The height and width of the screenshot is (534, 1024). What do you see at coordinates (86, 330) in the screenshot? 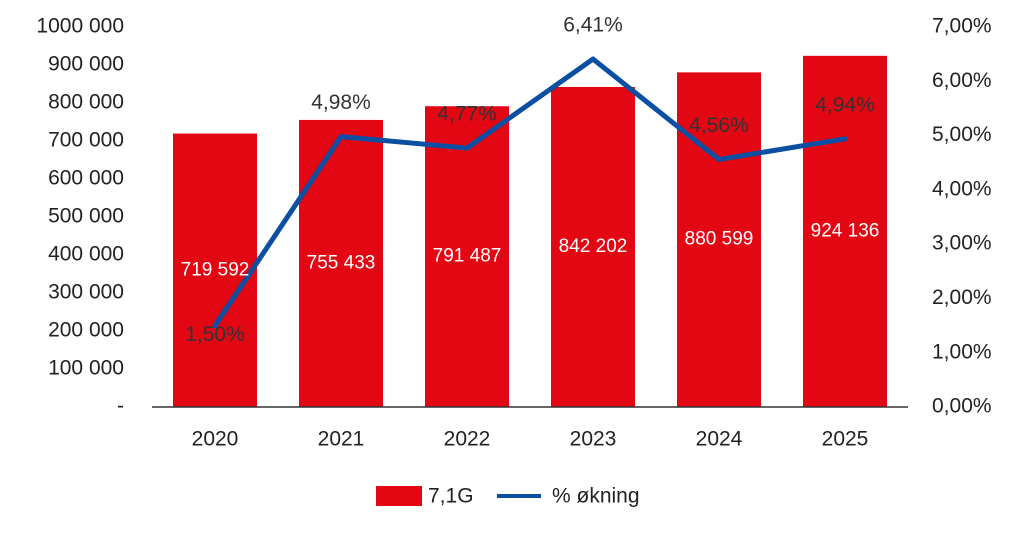
I see `left-axis-tick-label: 200 000` at bounding box center [86, 330].